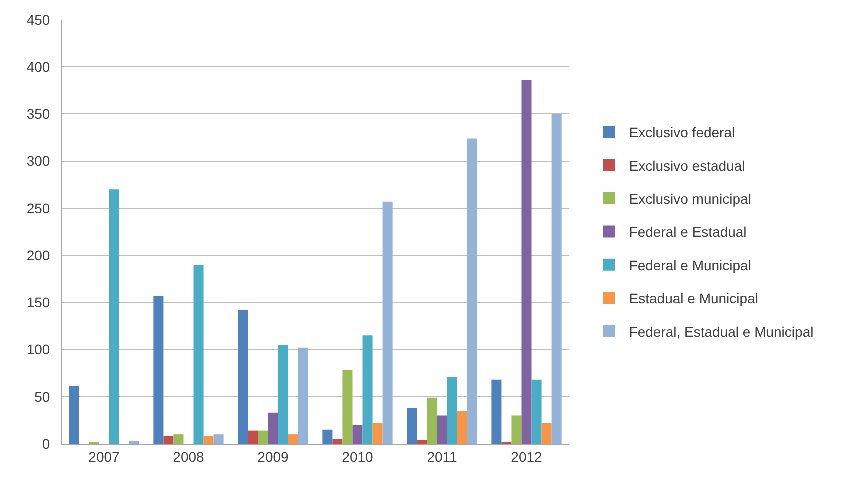 The height and width of the screenshot is (477, 853). What do you see at coordinates (189, 456) in the screenshot?
I see `x-tick-label: 2008` at bounding box center [189, 456].